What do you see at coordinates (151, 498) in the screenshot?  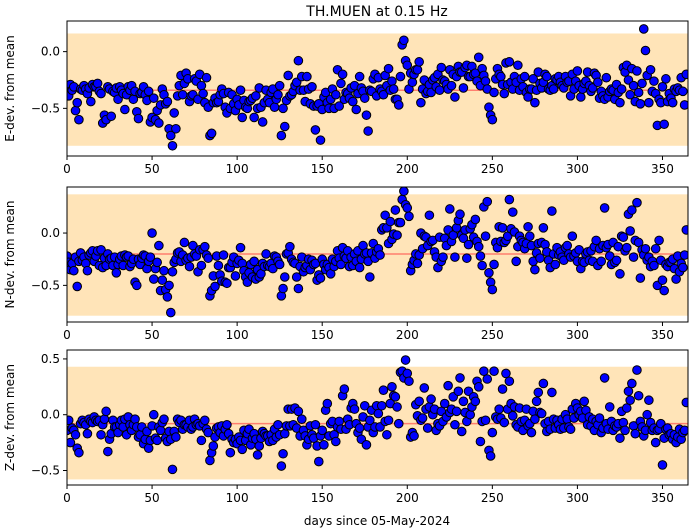 I see `x-tick-label: 50` at bounding box center [151, 498].